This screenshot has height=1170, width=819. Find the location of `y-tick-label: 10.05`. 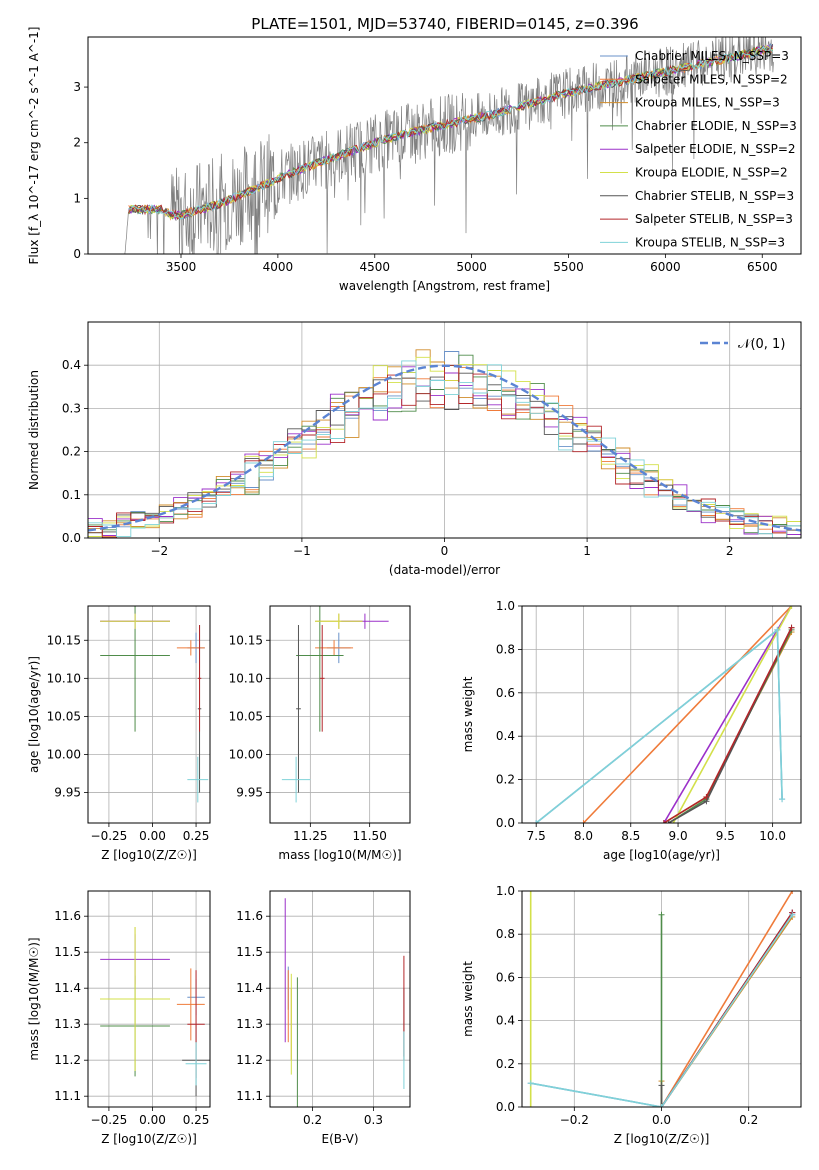

y-tick-label: 10.05 is located at coordinates (64, 716).